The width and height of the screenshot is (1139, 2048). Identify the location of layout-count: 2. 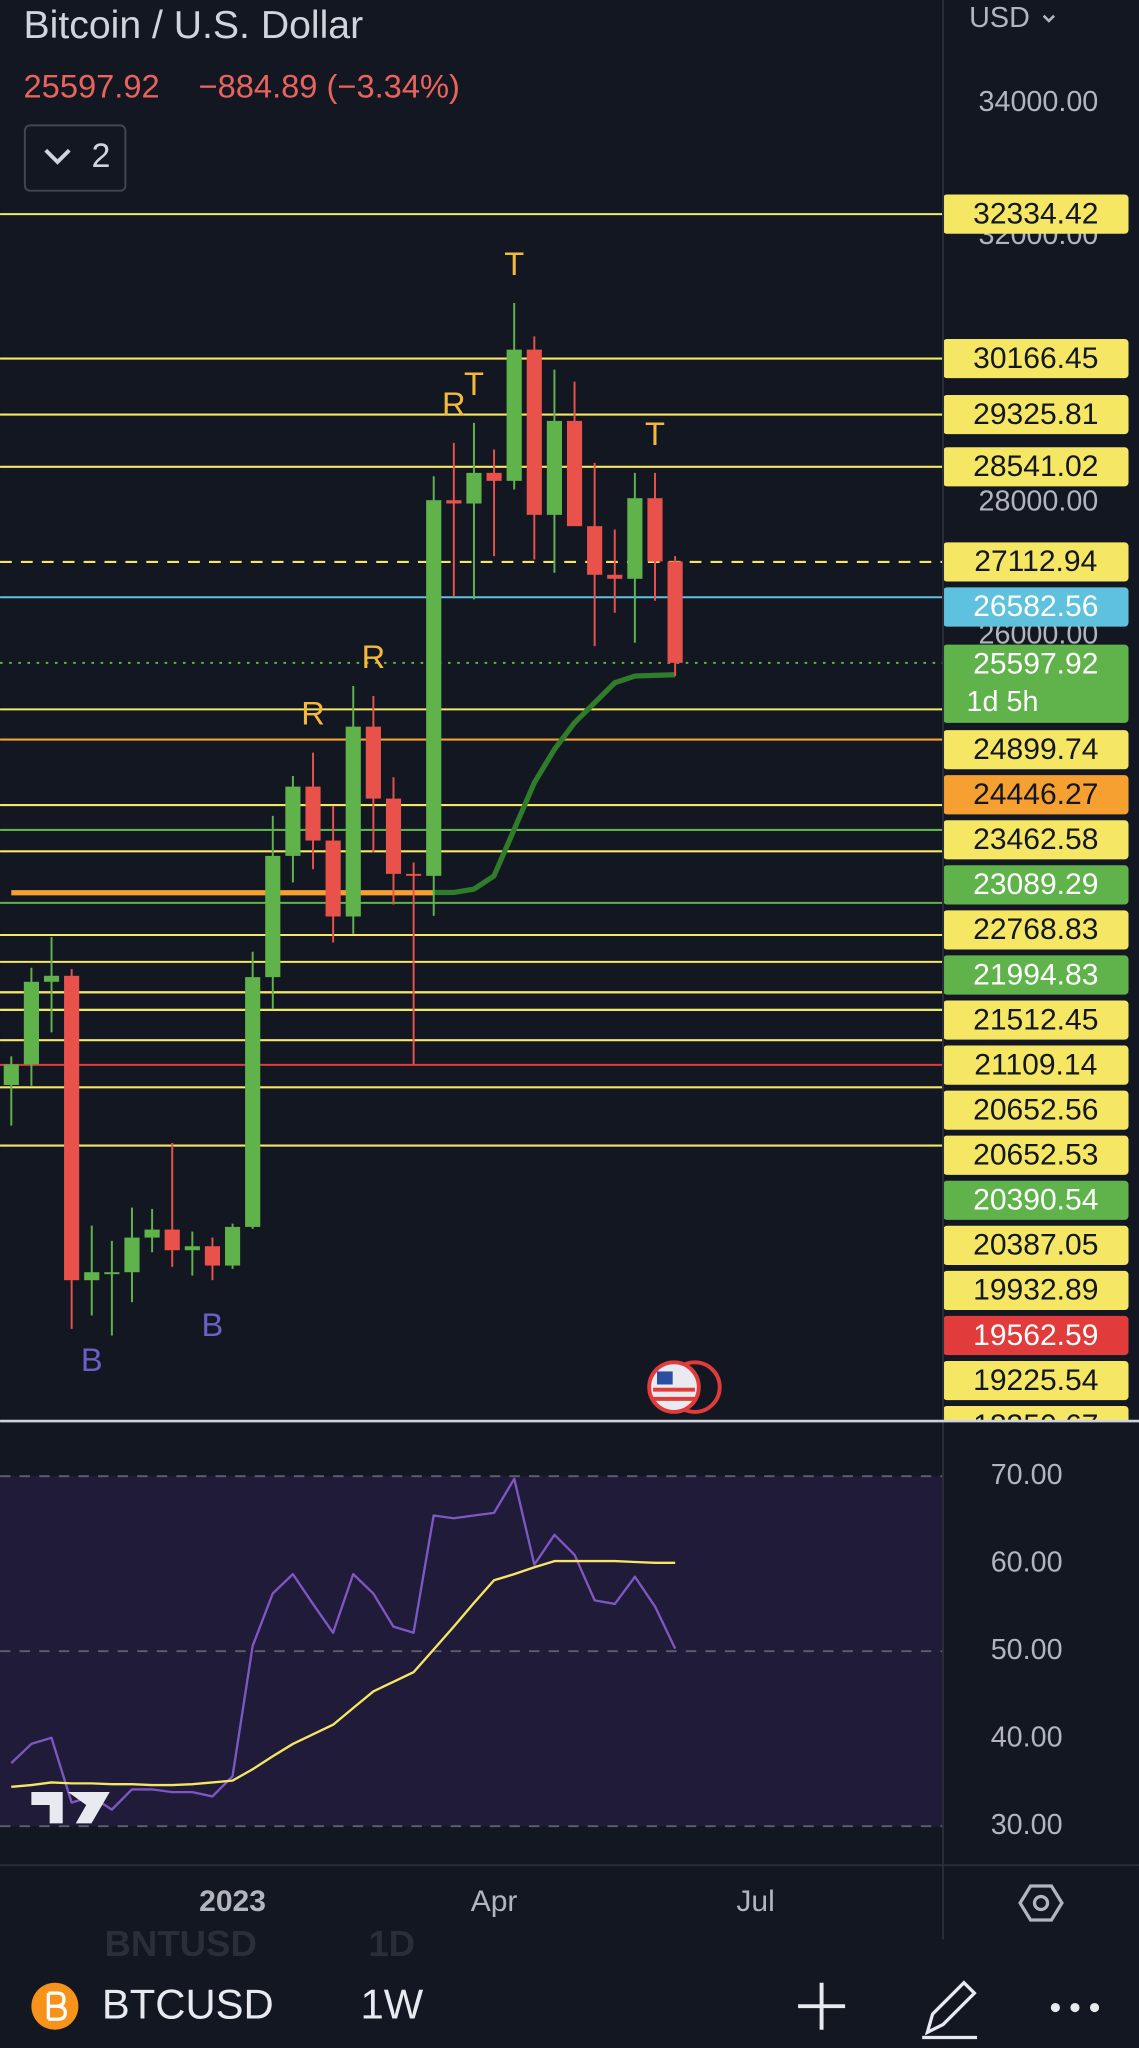
(100, 156).